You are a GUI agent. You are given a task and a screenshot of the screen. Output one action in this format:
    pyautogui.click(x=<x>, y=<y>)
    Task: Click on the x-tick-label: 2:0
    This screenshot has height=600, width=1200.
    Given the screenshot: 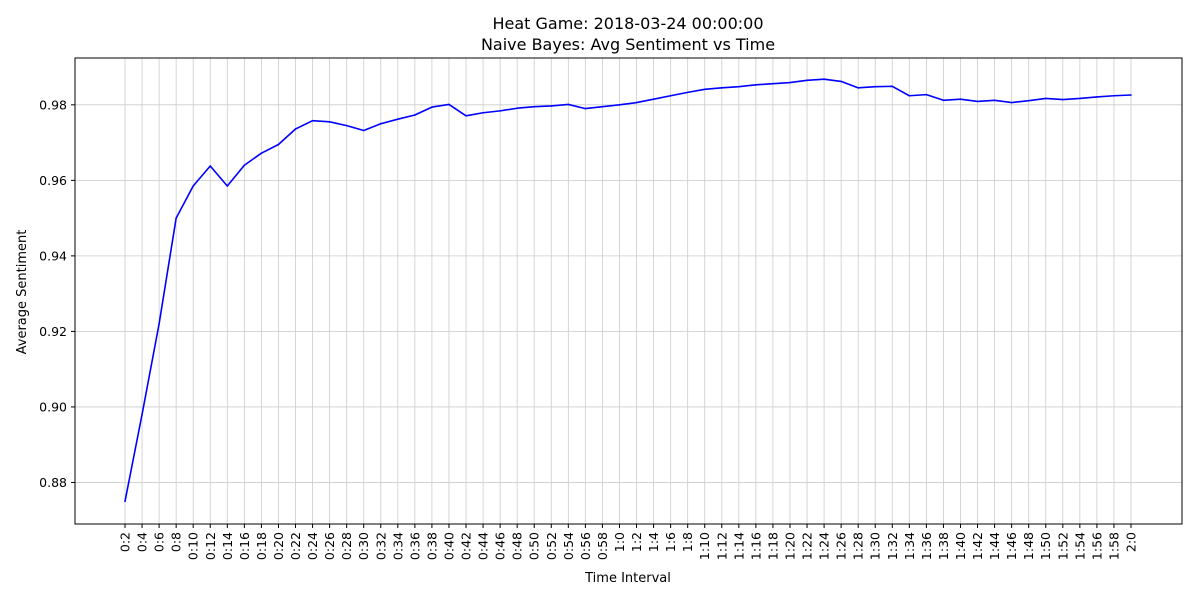 What is the action you would take?
    pyautogui.click(x=1131, y=542)
    